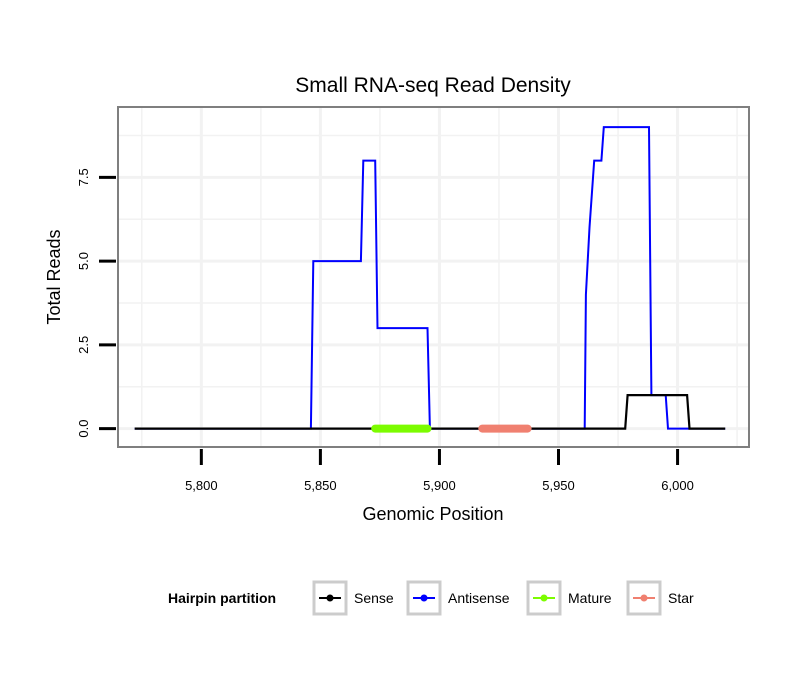 This screenshot has height=690, width=810. I want to click on x-tick-label: 5,950, so click(558, 485).